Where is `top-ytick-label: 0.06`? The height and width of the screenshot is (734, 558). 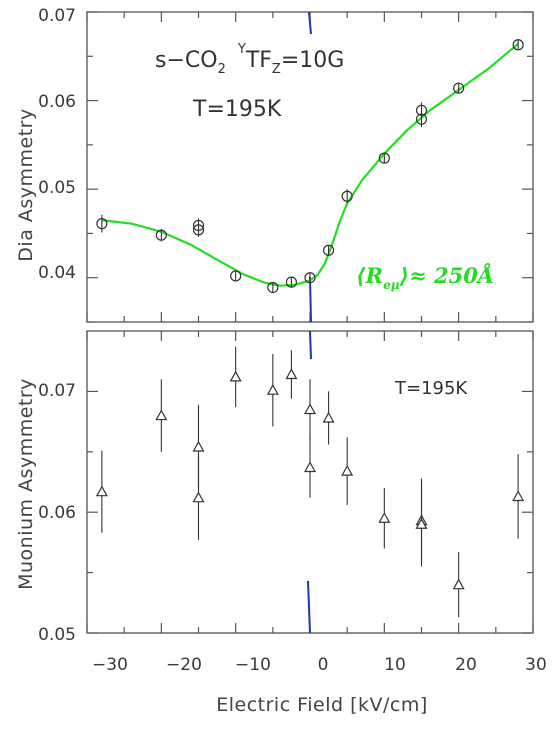
top-ytick-label: 0.06 is located at coordinates (57, 102).